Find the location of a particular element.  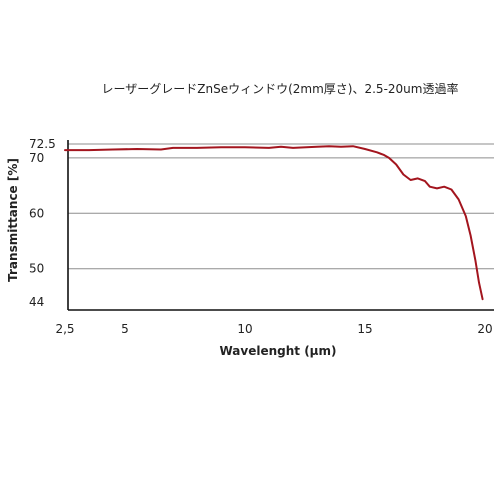

x-tick-label: 5 is located at coordinates (125, 329).